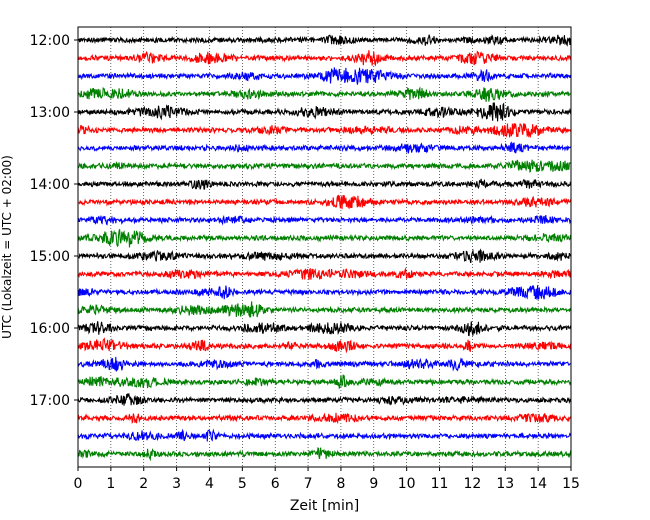  What do you see at coordinates (275, 484) in the screenshot?
I see `x-tick-label: 6` at bounding box center [275, 484].